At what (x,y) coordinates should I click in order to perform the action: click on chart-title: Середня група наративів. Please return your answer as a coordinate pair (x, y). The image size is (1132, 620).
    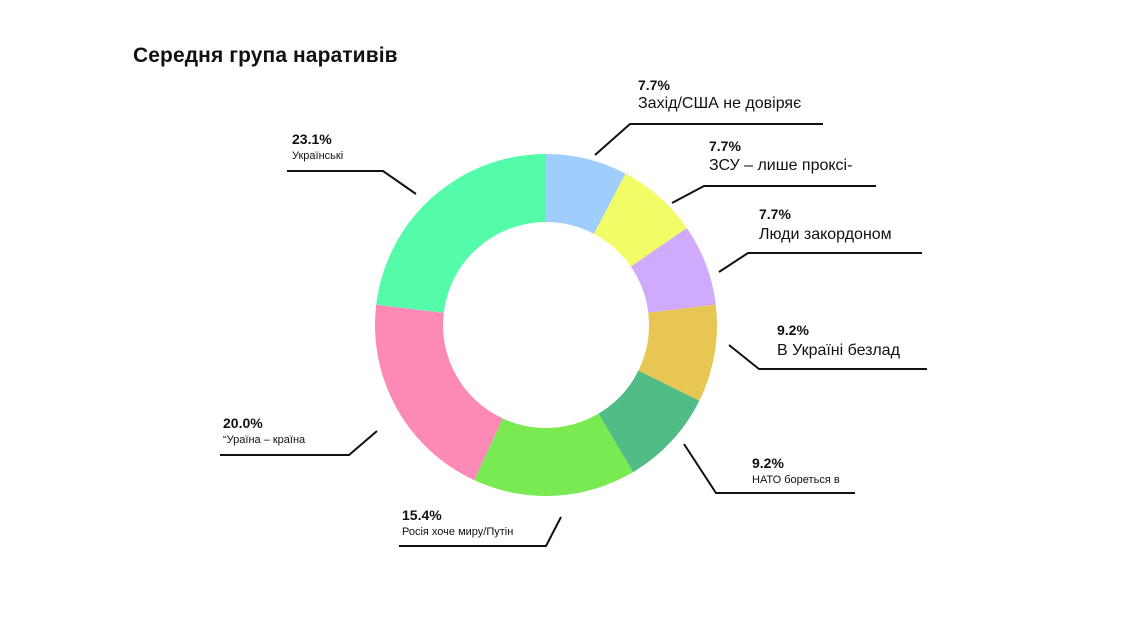
    Looking at the image, I should click on (265, 55).